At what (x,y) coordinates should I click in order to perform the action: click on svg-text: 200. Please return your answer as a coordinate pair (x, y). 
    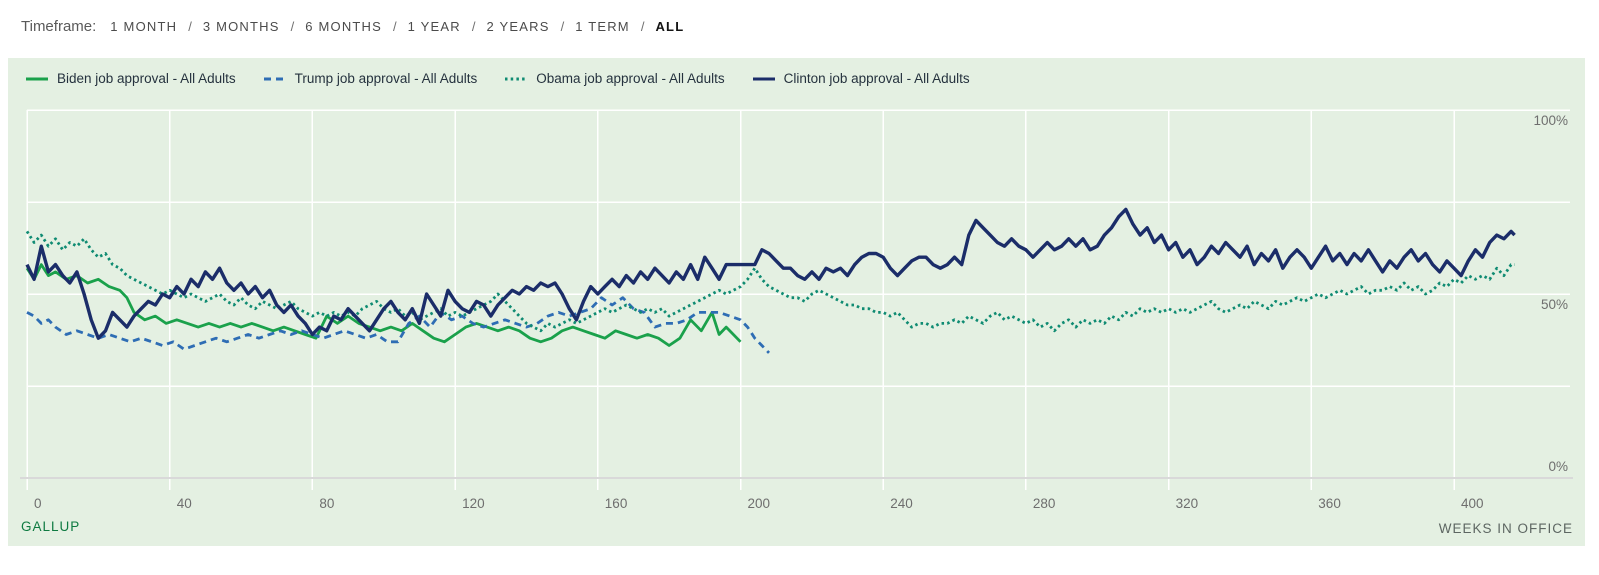
    Looking at the image, I should click on (759, 503).